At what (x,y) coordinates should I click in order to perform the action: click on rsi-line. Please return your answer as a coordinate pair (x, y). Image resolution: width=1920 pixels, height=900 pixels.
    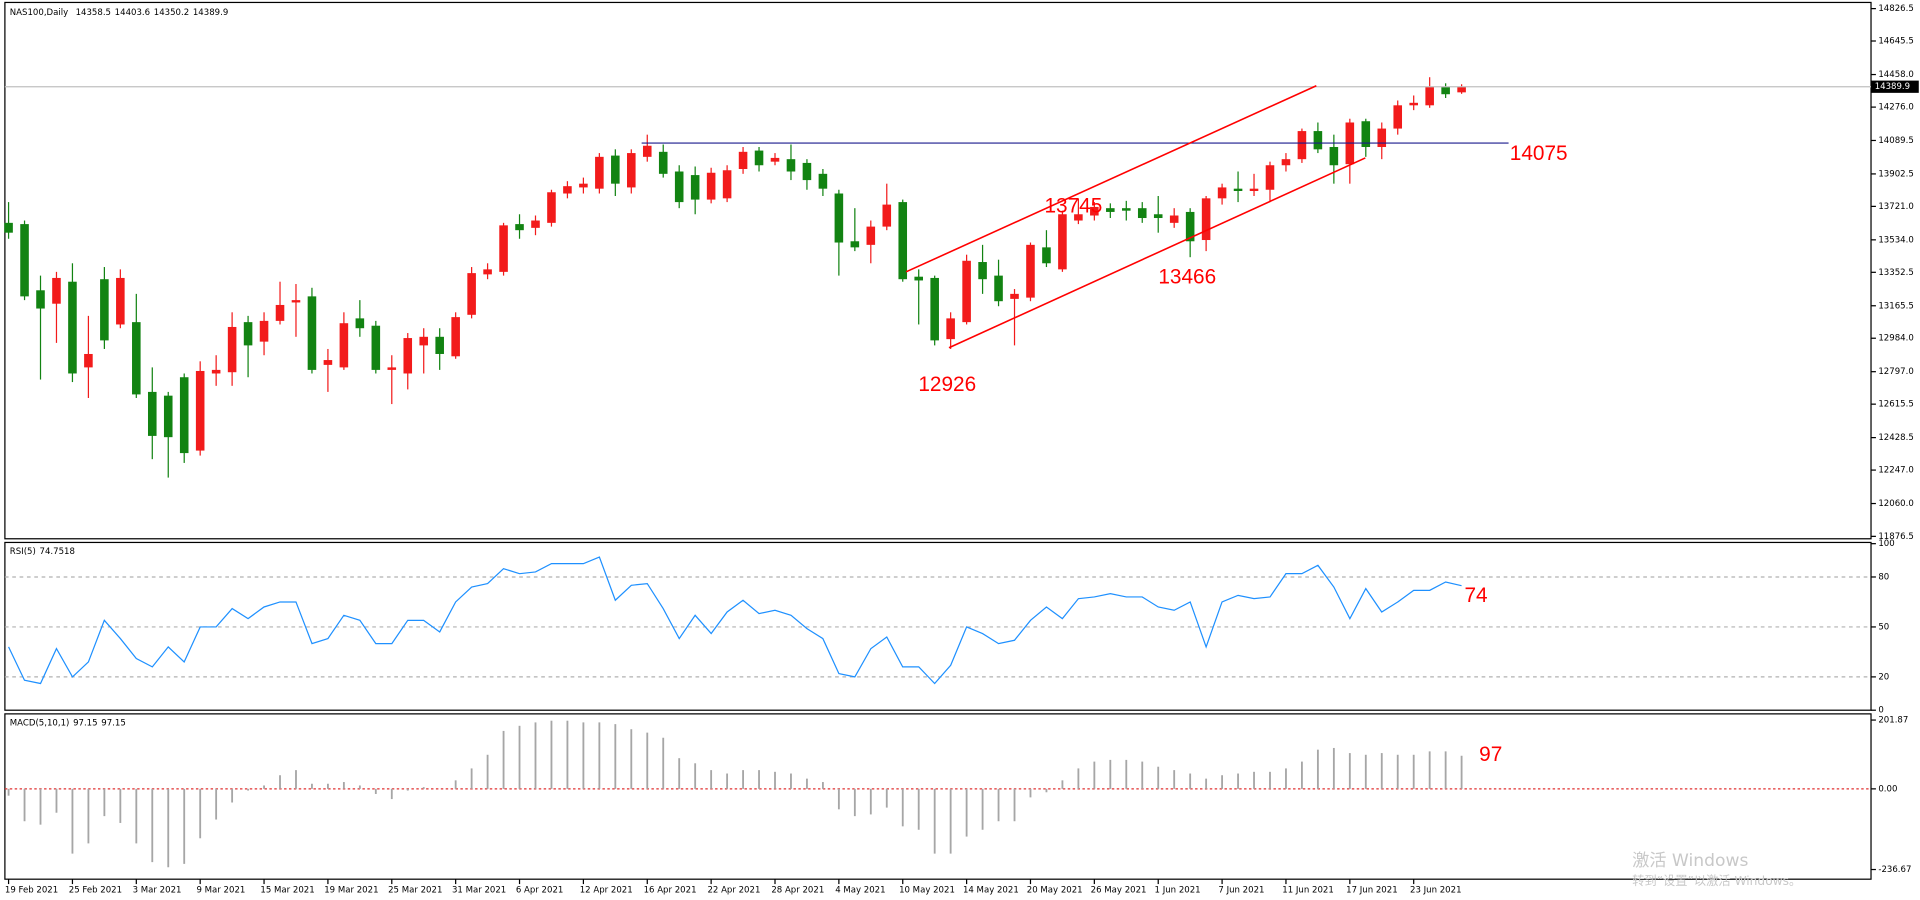
    Looking at the image, I should click on (735, 620).